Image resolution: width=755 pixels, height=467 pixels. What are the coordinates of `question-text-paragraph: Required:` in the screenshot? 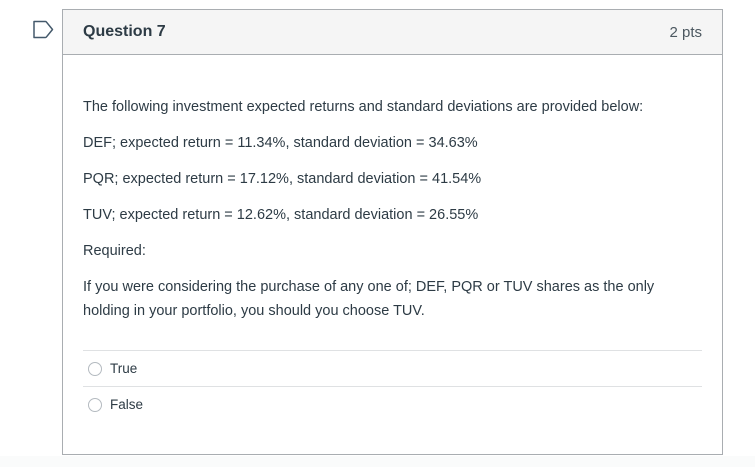 It's located at (114, 251).